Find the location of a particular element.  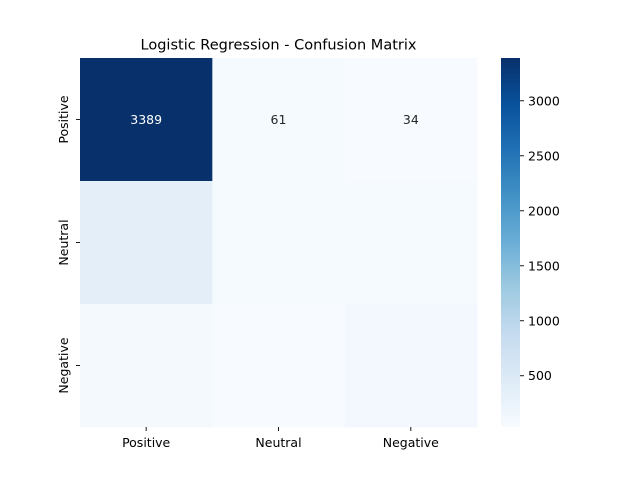

y-tick-label: Positive is located at coordinates (63, 119).